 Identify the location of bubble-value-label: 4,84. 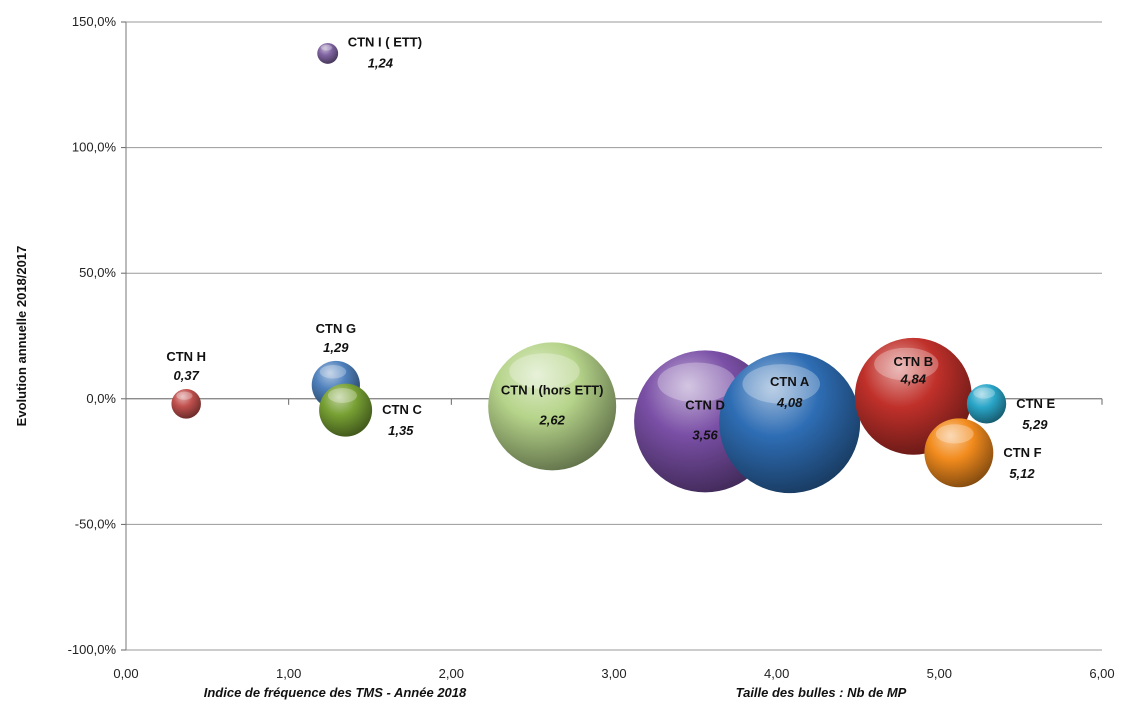
(913, 378).